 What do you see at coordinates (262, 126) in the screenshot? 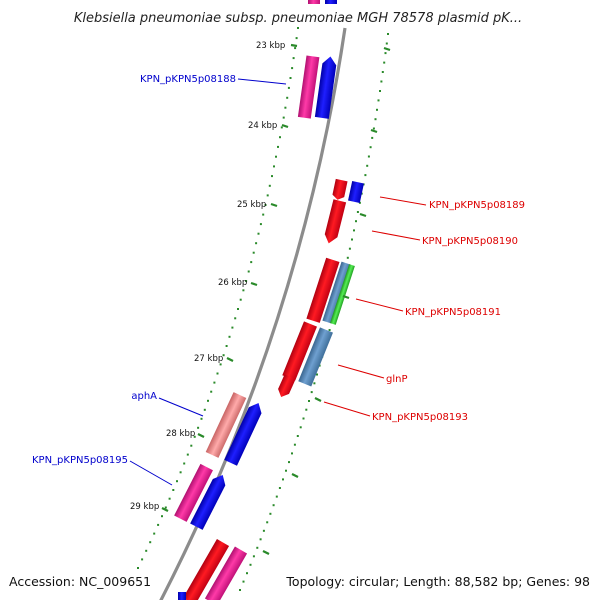
I see `tick-label: 24 kbp` at bounding box center [262, 126].